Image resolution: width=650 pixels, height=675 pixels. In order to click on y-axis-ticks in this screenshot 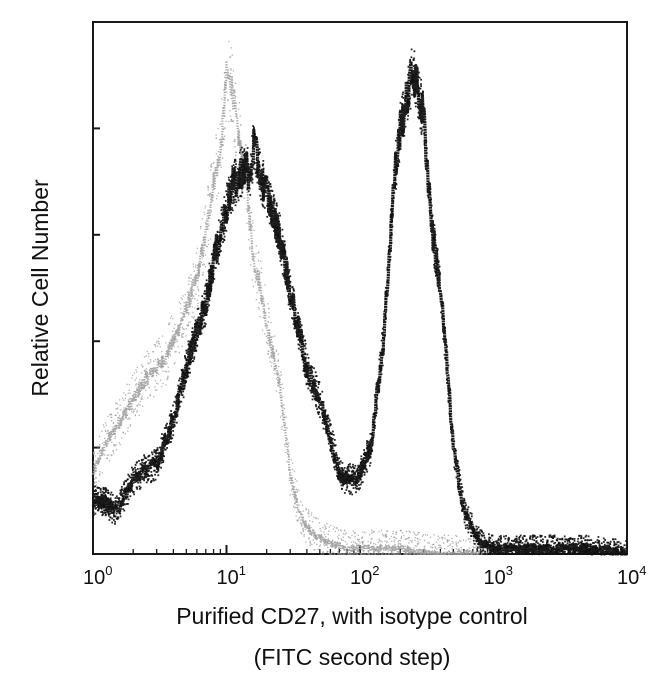, I will do `click(96, 341)`.